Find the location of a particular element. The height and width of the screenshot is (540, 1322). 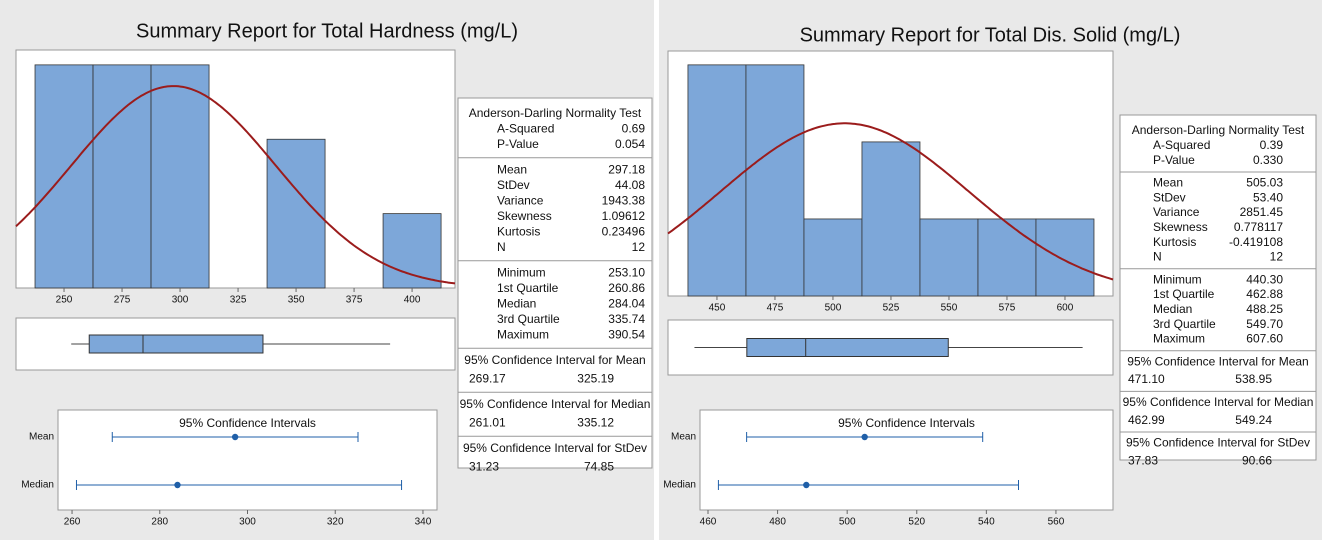

stat-value: 505.03 is located at coordinates (1264, 183).